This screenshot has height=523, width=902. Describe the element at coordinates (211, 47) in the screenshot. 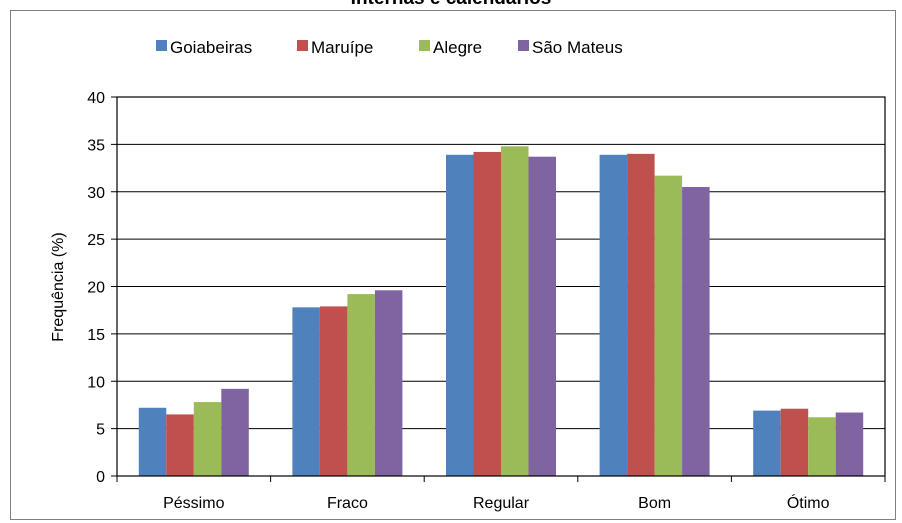

I see `legend-label: Goiabeiras` at that location.